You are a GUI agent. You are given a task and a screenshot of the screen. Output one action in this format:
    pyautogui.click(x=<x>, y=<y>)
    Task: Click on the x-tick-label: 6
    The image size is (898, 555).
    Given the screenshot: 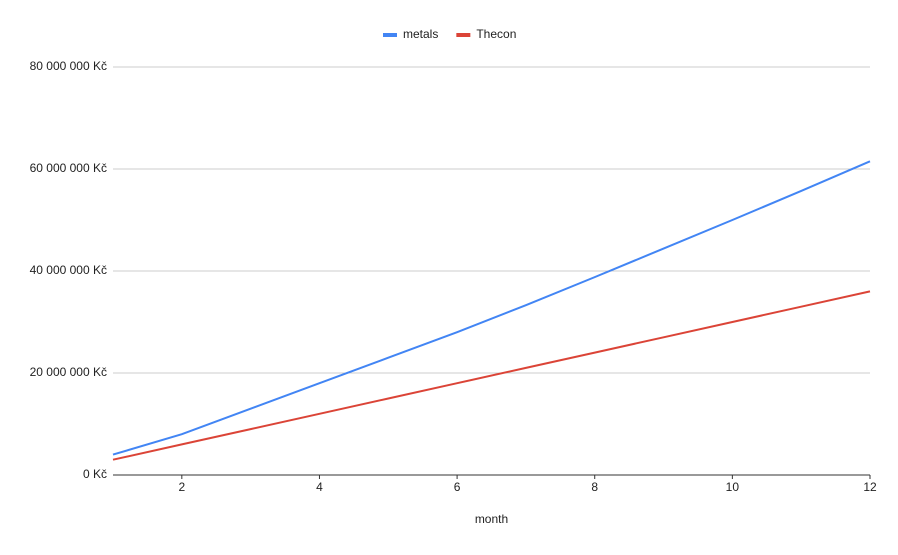 What is the action you would take?
    pyautogui.click(x=457, y=487)
    